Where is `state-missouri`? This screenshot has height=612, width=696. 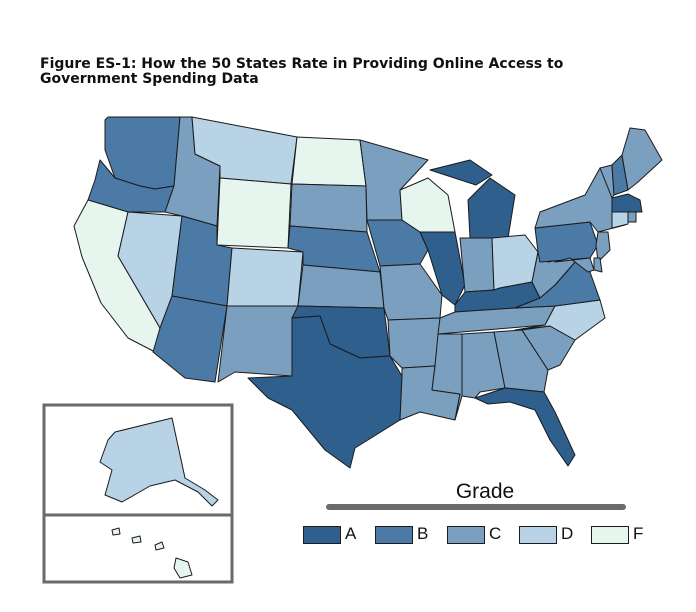 state-missouri is located at coordinates (411, 292).